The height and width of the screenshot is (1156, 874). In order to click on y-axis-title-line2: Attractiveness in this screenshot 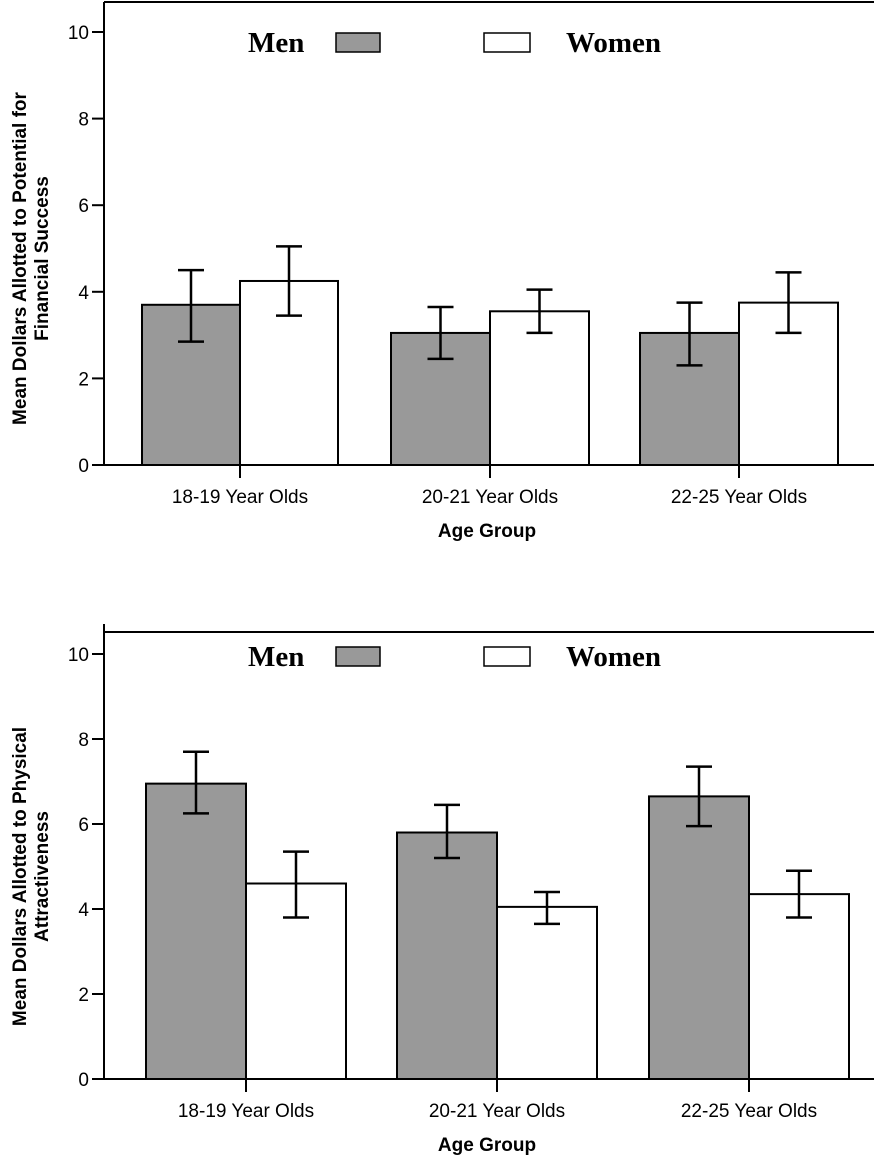, I will do `click(42, 876)`.